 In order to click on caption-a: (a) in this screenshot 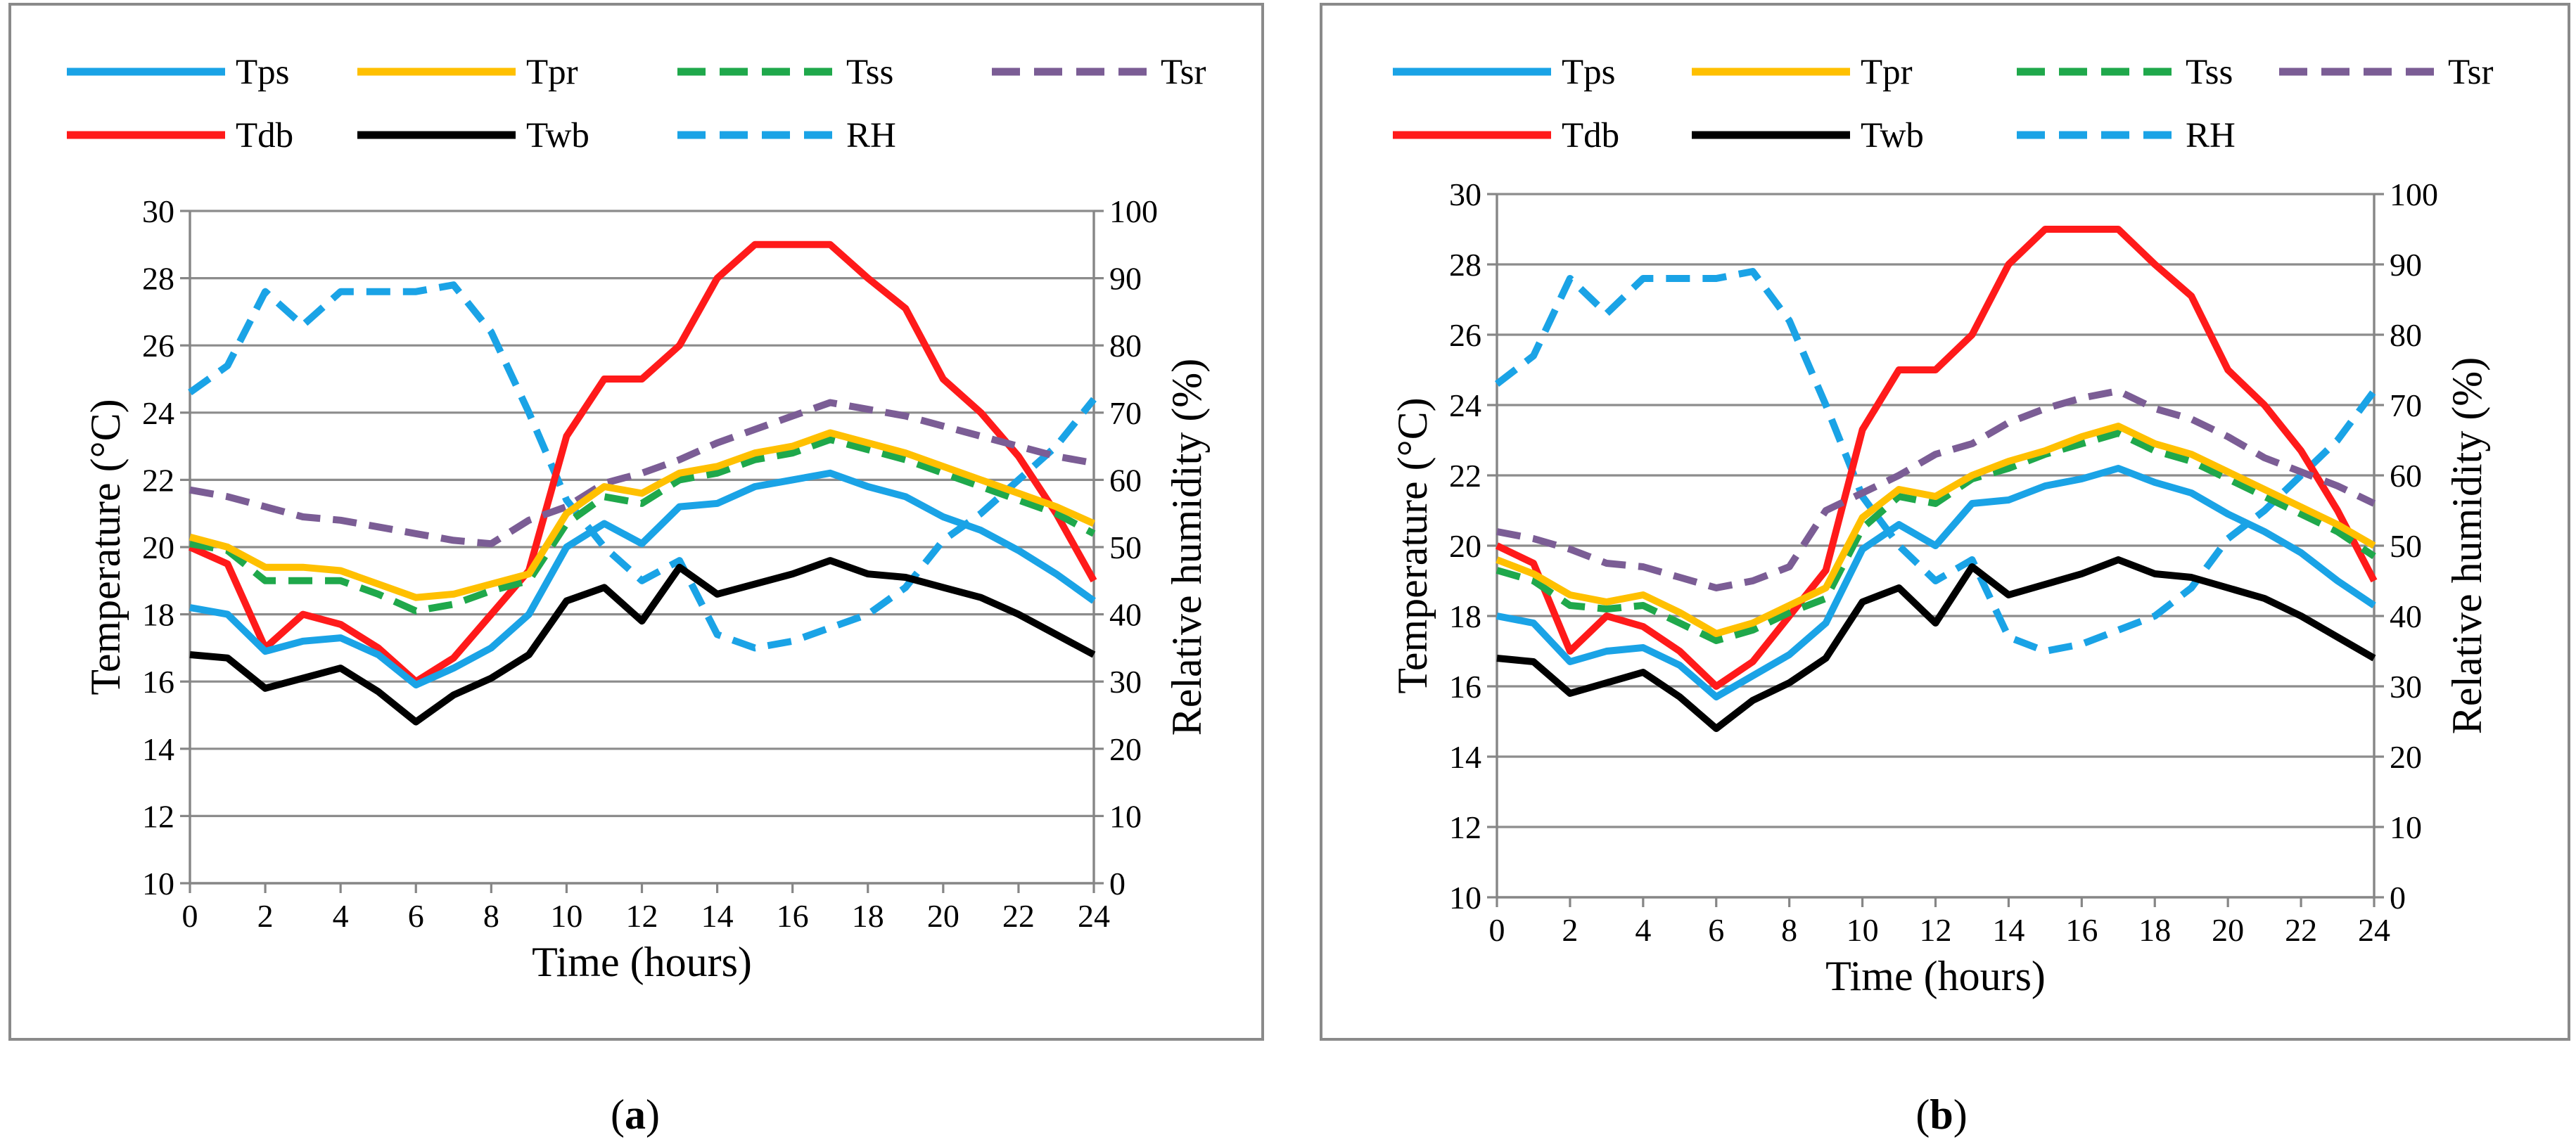, I will do `click(635, 1114)`.